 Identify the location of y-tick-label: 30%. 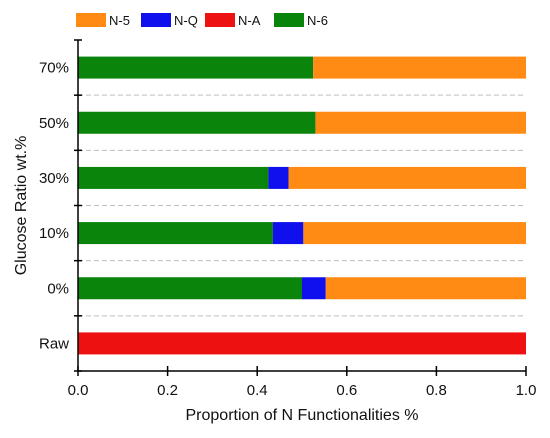
(54, 178).